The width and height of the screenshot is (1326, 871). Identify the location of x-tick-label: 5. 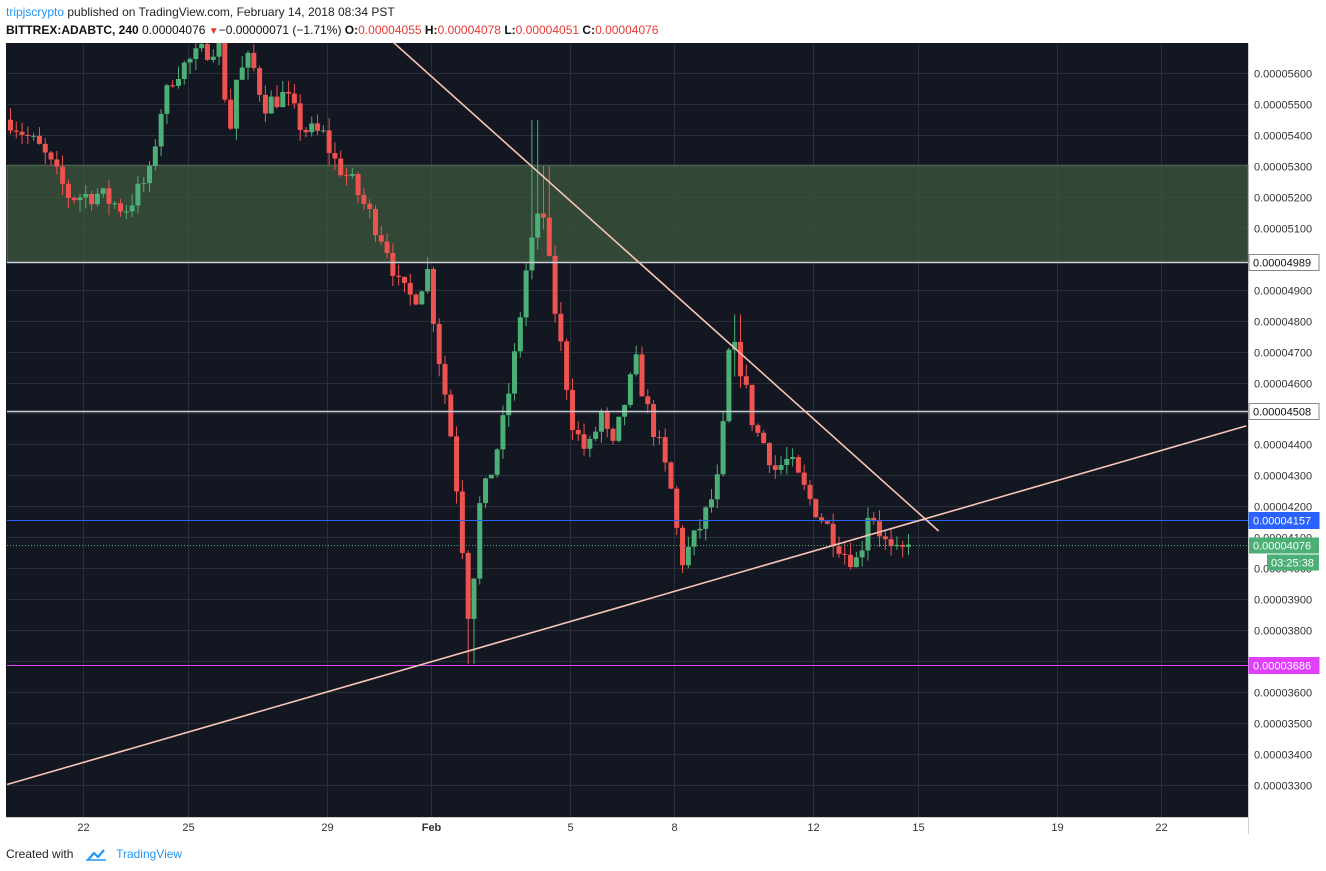
(570, 828).